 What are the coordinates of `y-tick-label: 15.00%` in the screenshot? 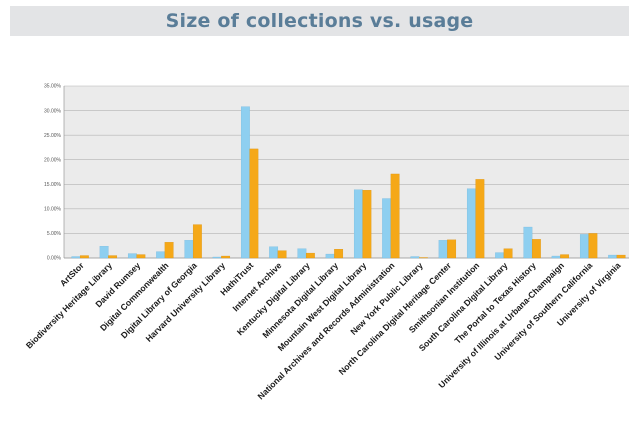 It's located at (53, 185).